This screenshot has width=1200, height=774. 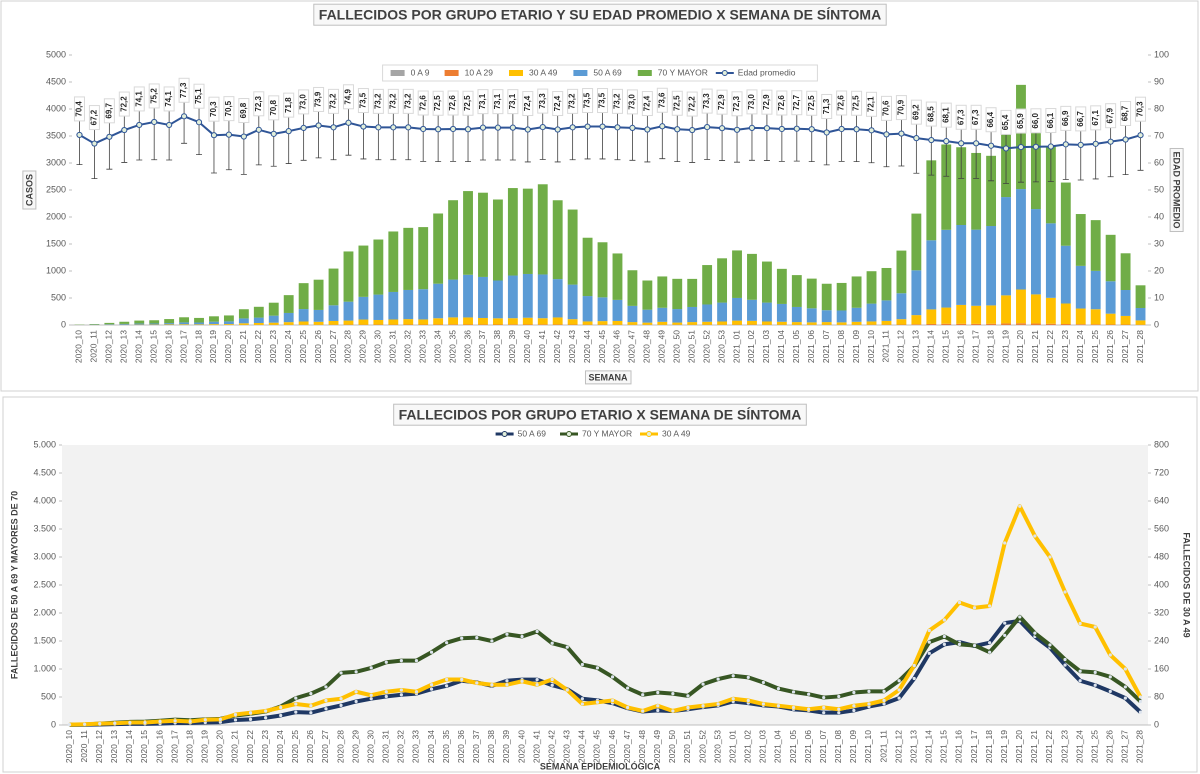 I want to click on y-tick-label: 2500, so click(x=56, y=189).